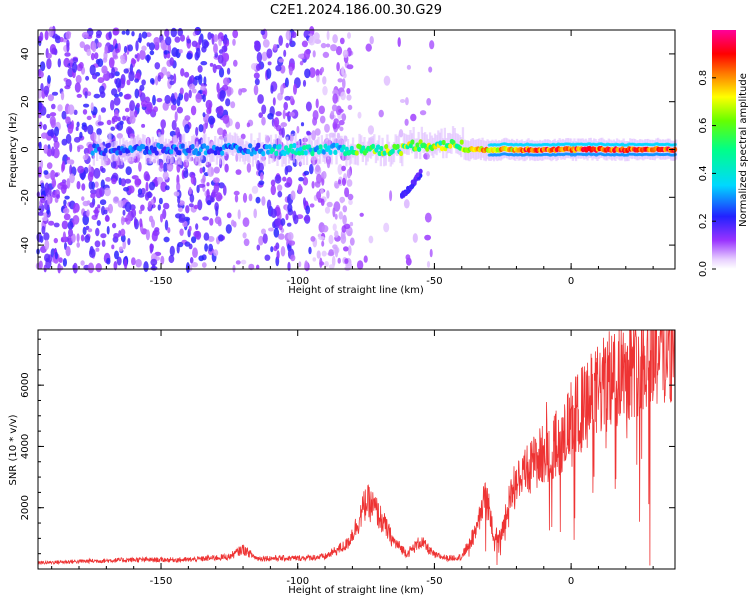 The image size is (750, 600). I want to click on spectrogram-y-label: Frequency (Hz), so click(13, 150).